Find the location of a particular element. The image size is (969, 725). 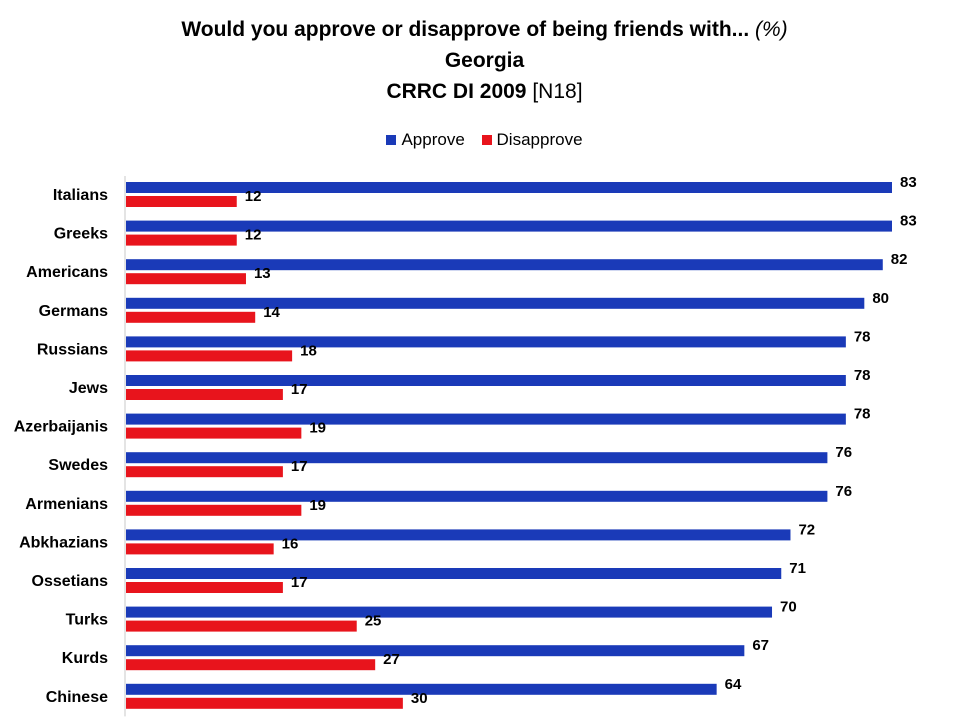

legend-swatch-disapprove is located at coordinates (486, 139).